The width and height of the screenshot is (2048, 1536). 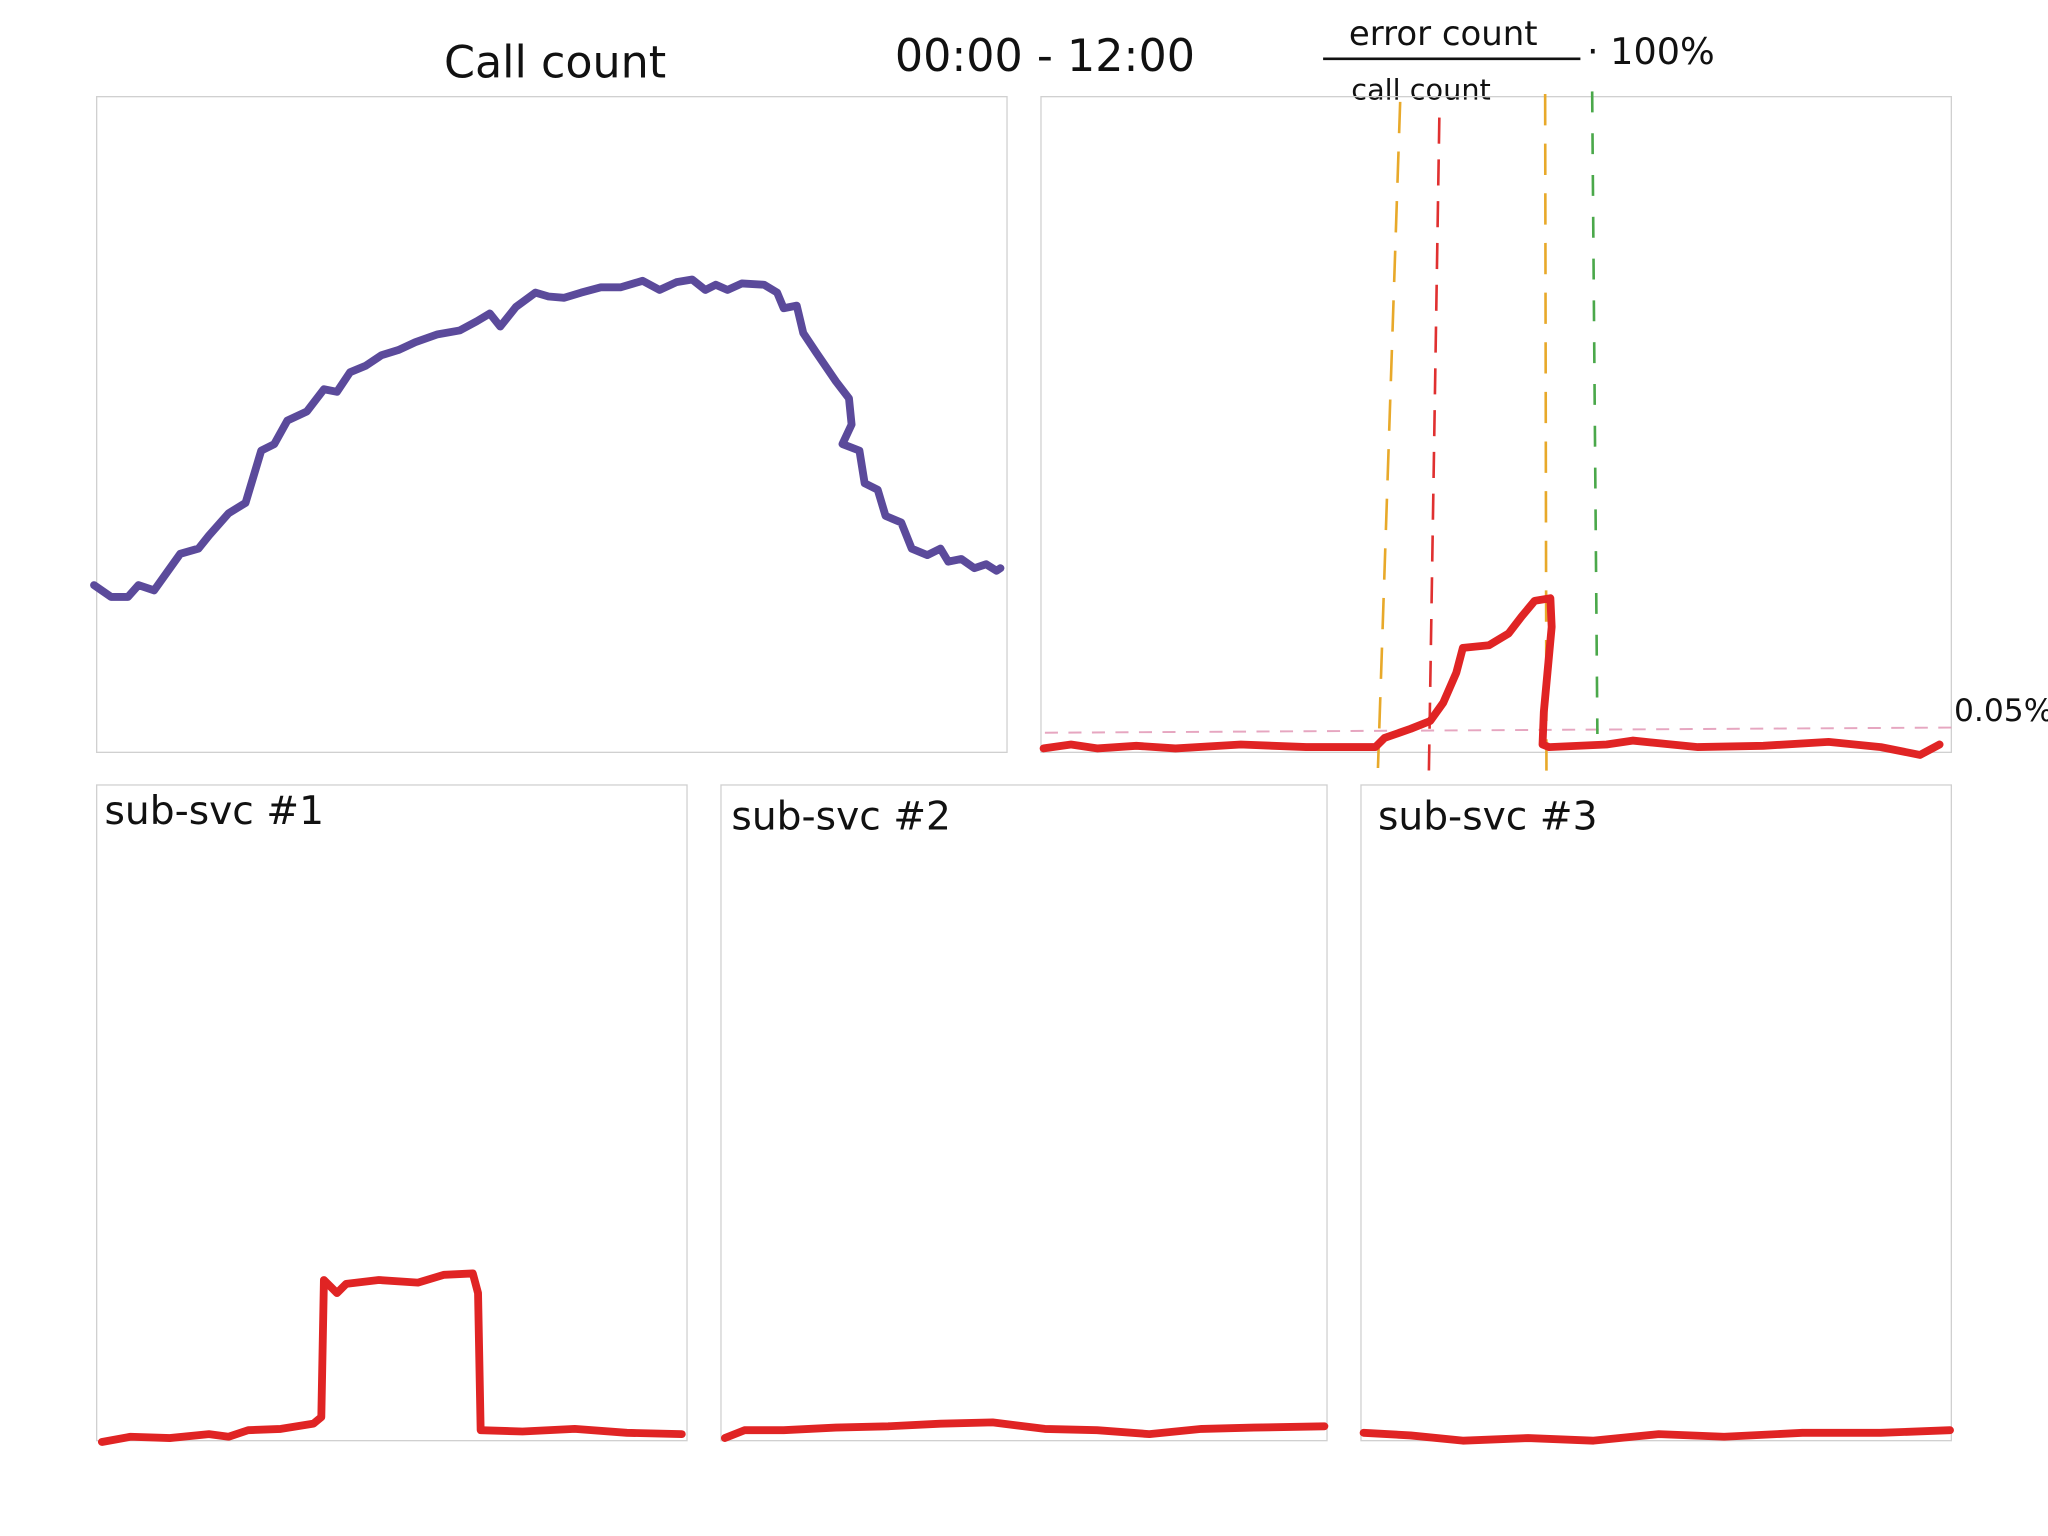 What do you see at coordinates (2001, 711) in the screenshot?
I see `threshold-label: 0.05%` at bounding box center [2001, 711].